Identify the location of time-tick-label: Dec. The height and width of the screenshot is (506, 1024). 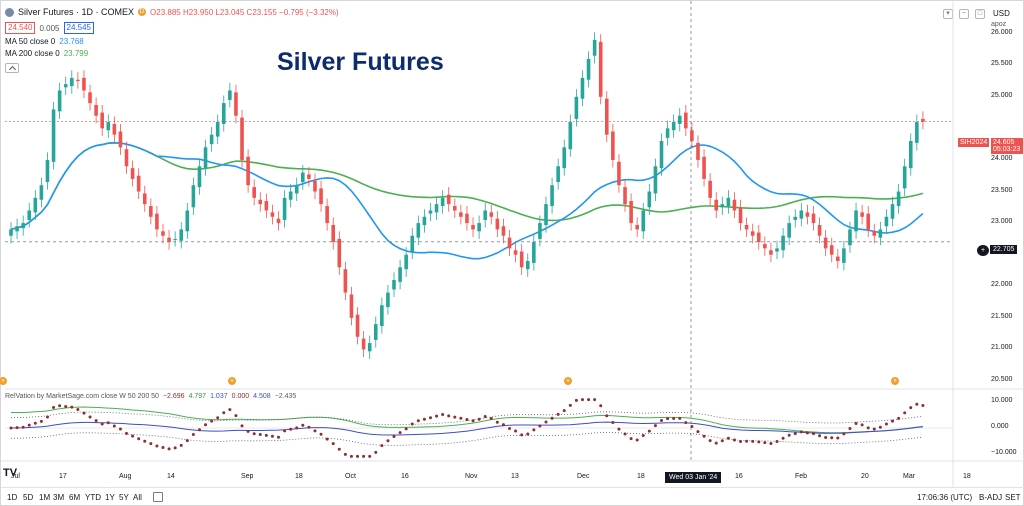
(583, 476).